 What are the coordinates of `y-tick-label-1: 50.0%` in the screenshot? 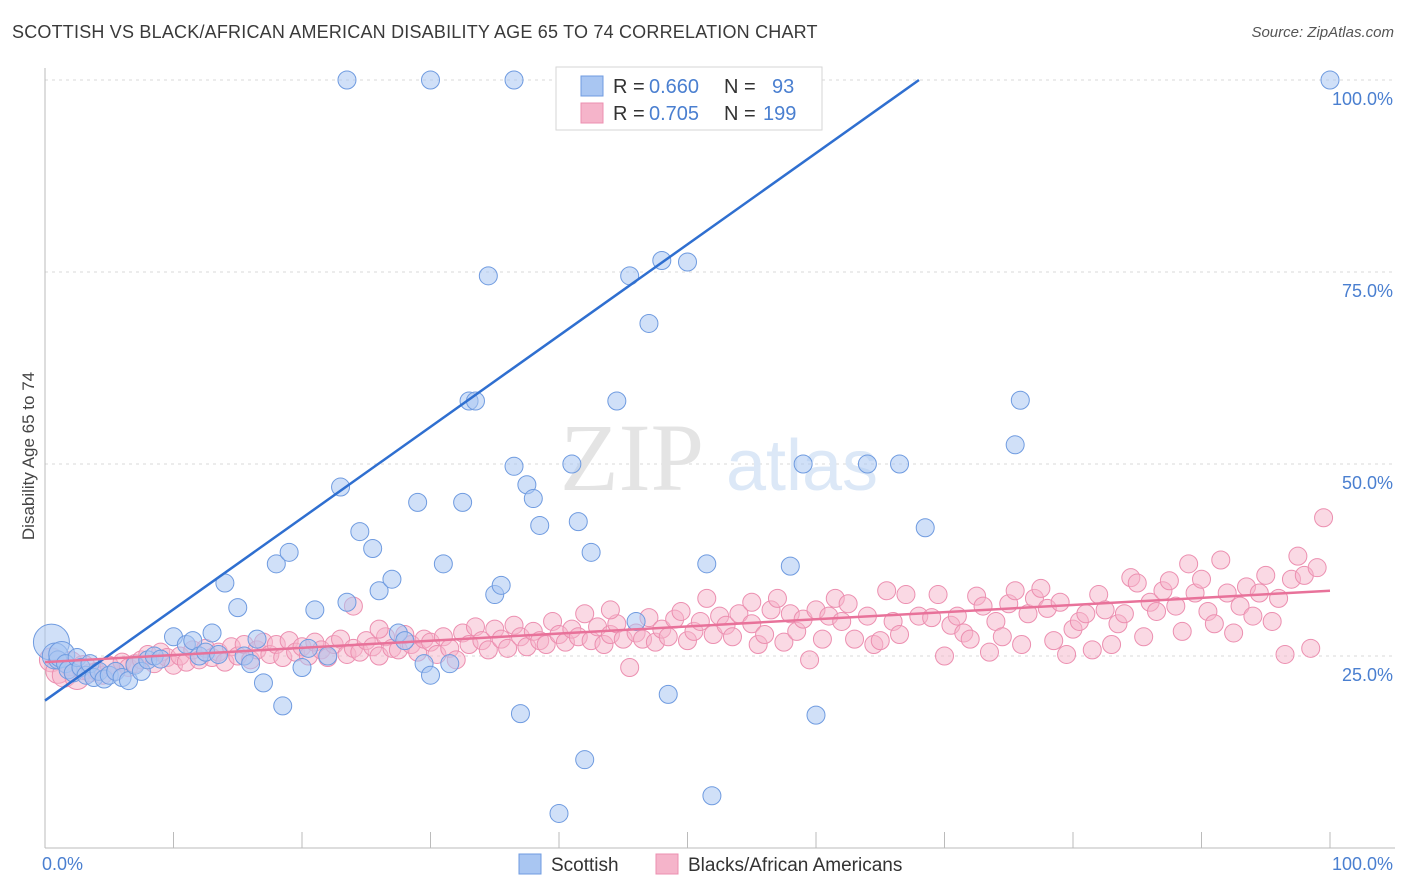 It's located at (1367, 483).